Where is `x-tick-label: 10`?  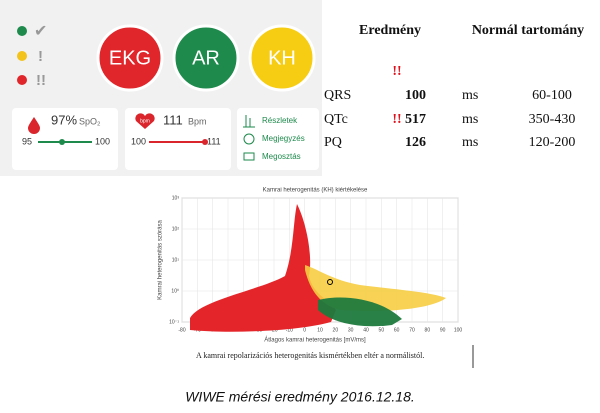
x-tick-label: 10 is located at coordinates (320, 330).